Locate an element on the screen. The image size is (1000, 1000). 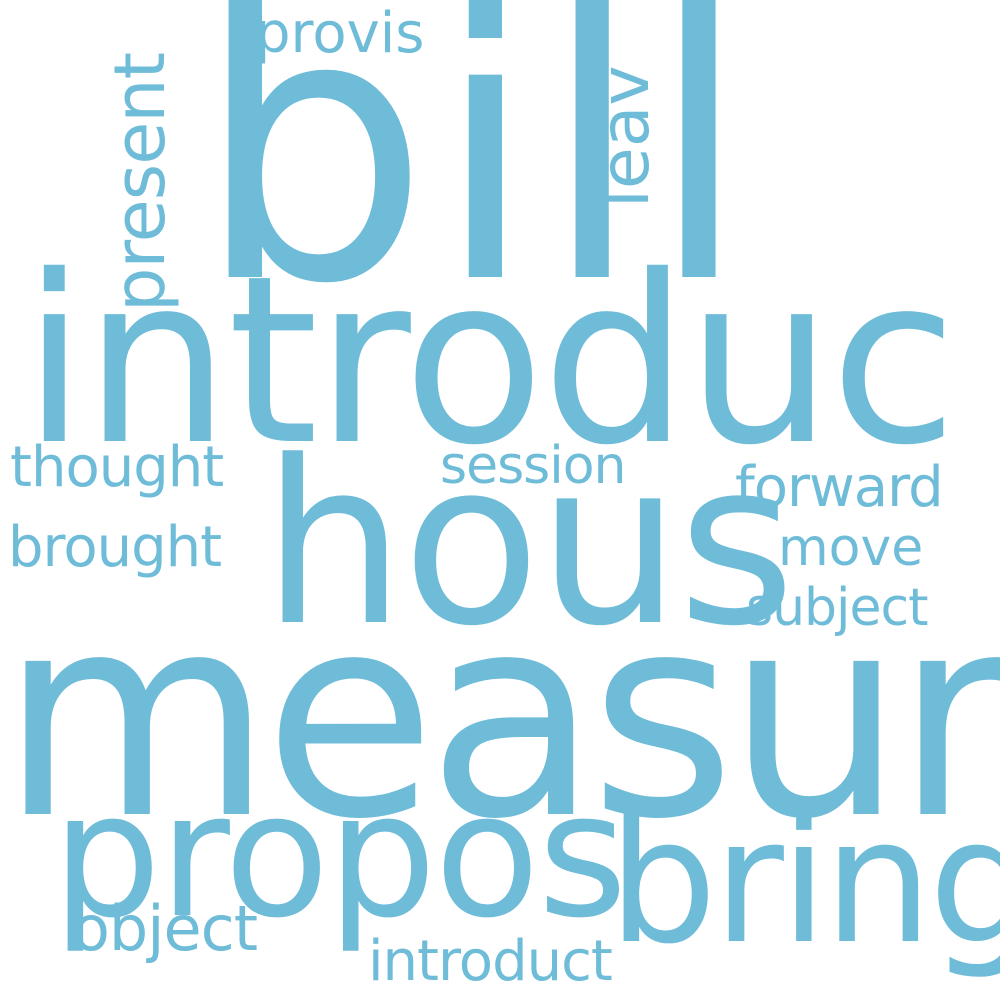
word-present: present is located at coordinates (140, 182).